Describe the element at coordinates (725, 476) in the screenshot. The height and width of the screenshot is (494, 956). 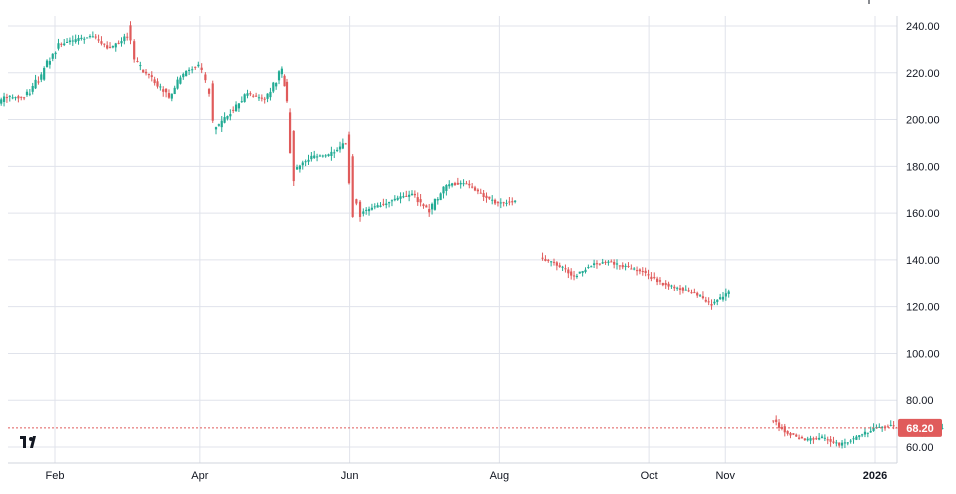
I see `x-tick-label: Nov` at that location.